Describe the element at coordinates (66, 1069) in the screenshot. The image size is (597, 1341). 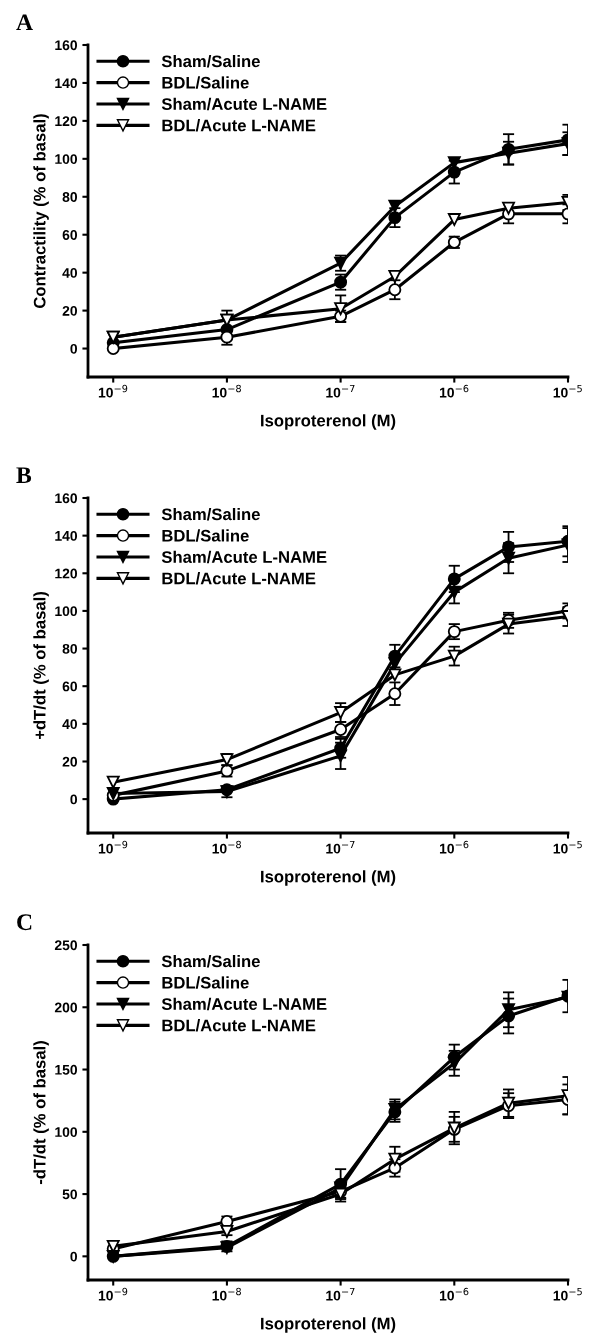
I see `y-tick-label: 150` at that location.